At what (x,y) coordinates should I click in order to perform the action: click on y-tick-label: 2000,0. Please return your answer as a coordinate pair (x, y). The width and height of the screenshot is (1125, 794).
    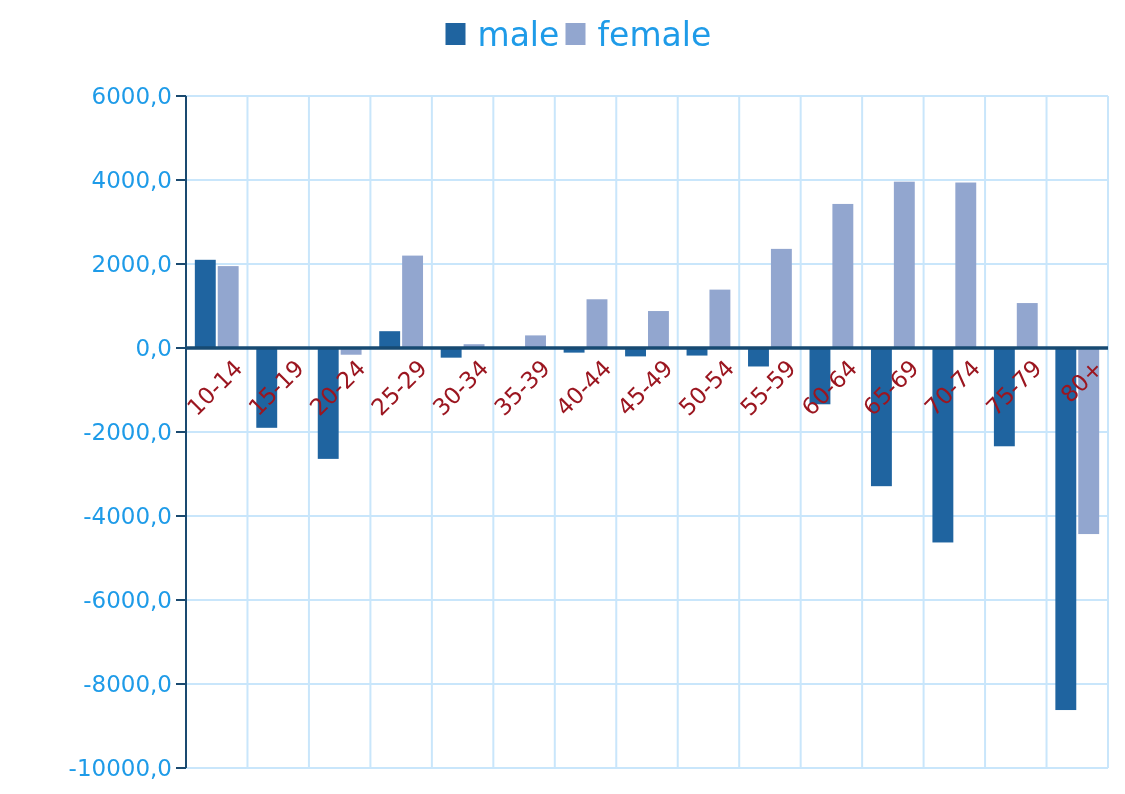
    Looking at the image, I should click on (131, 264).